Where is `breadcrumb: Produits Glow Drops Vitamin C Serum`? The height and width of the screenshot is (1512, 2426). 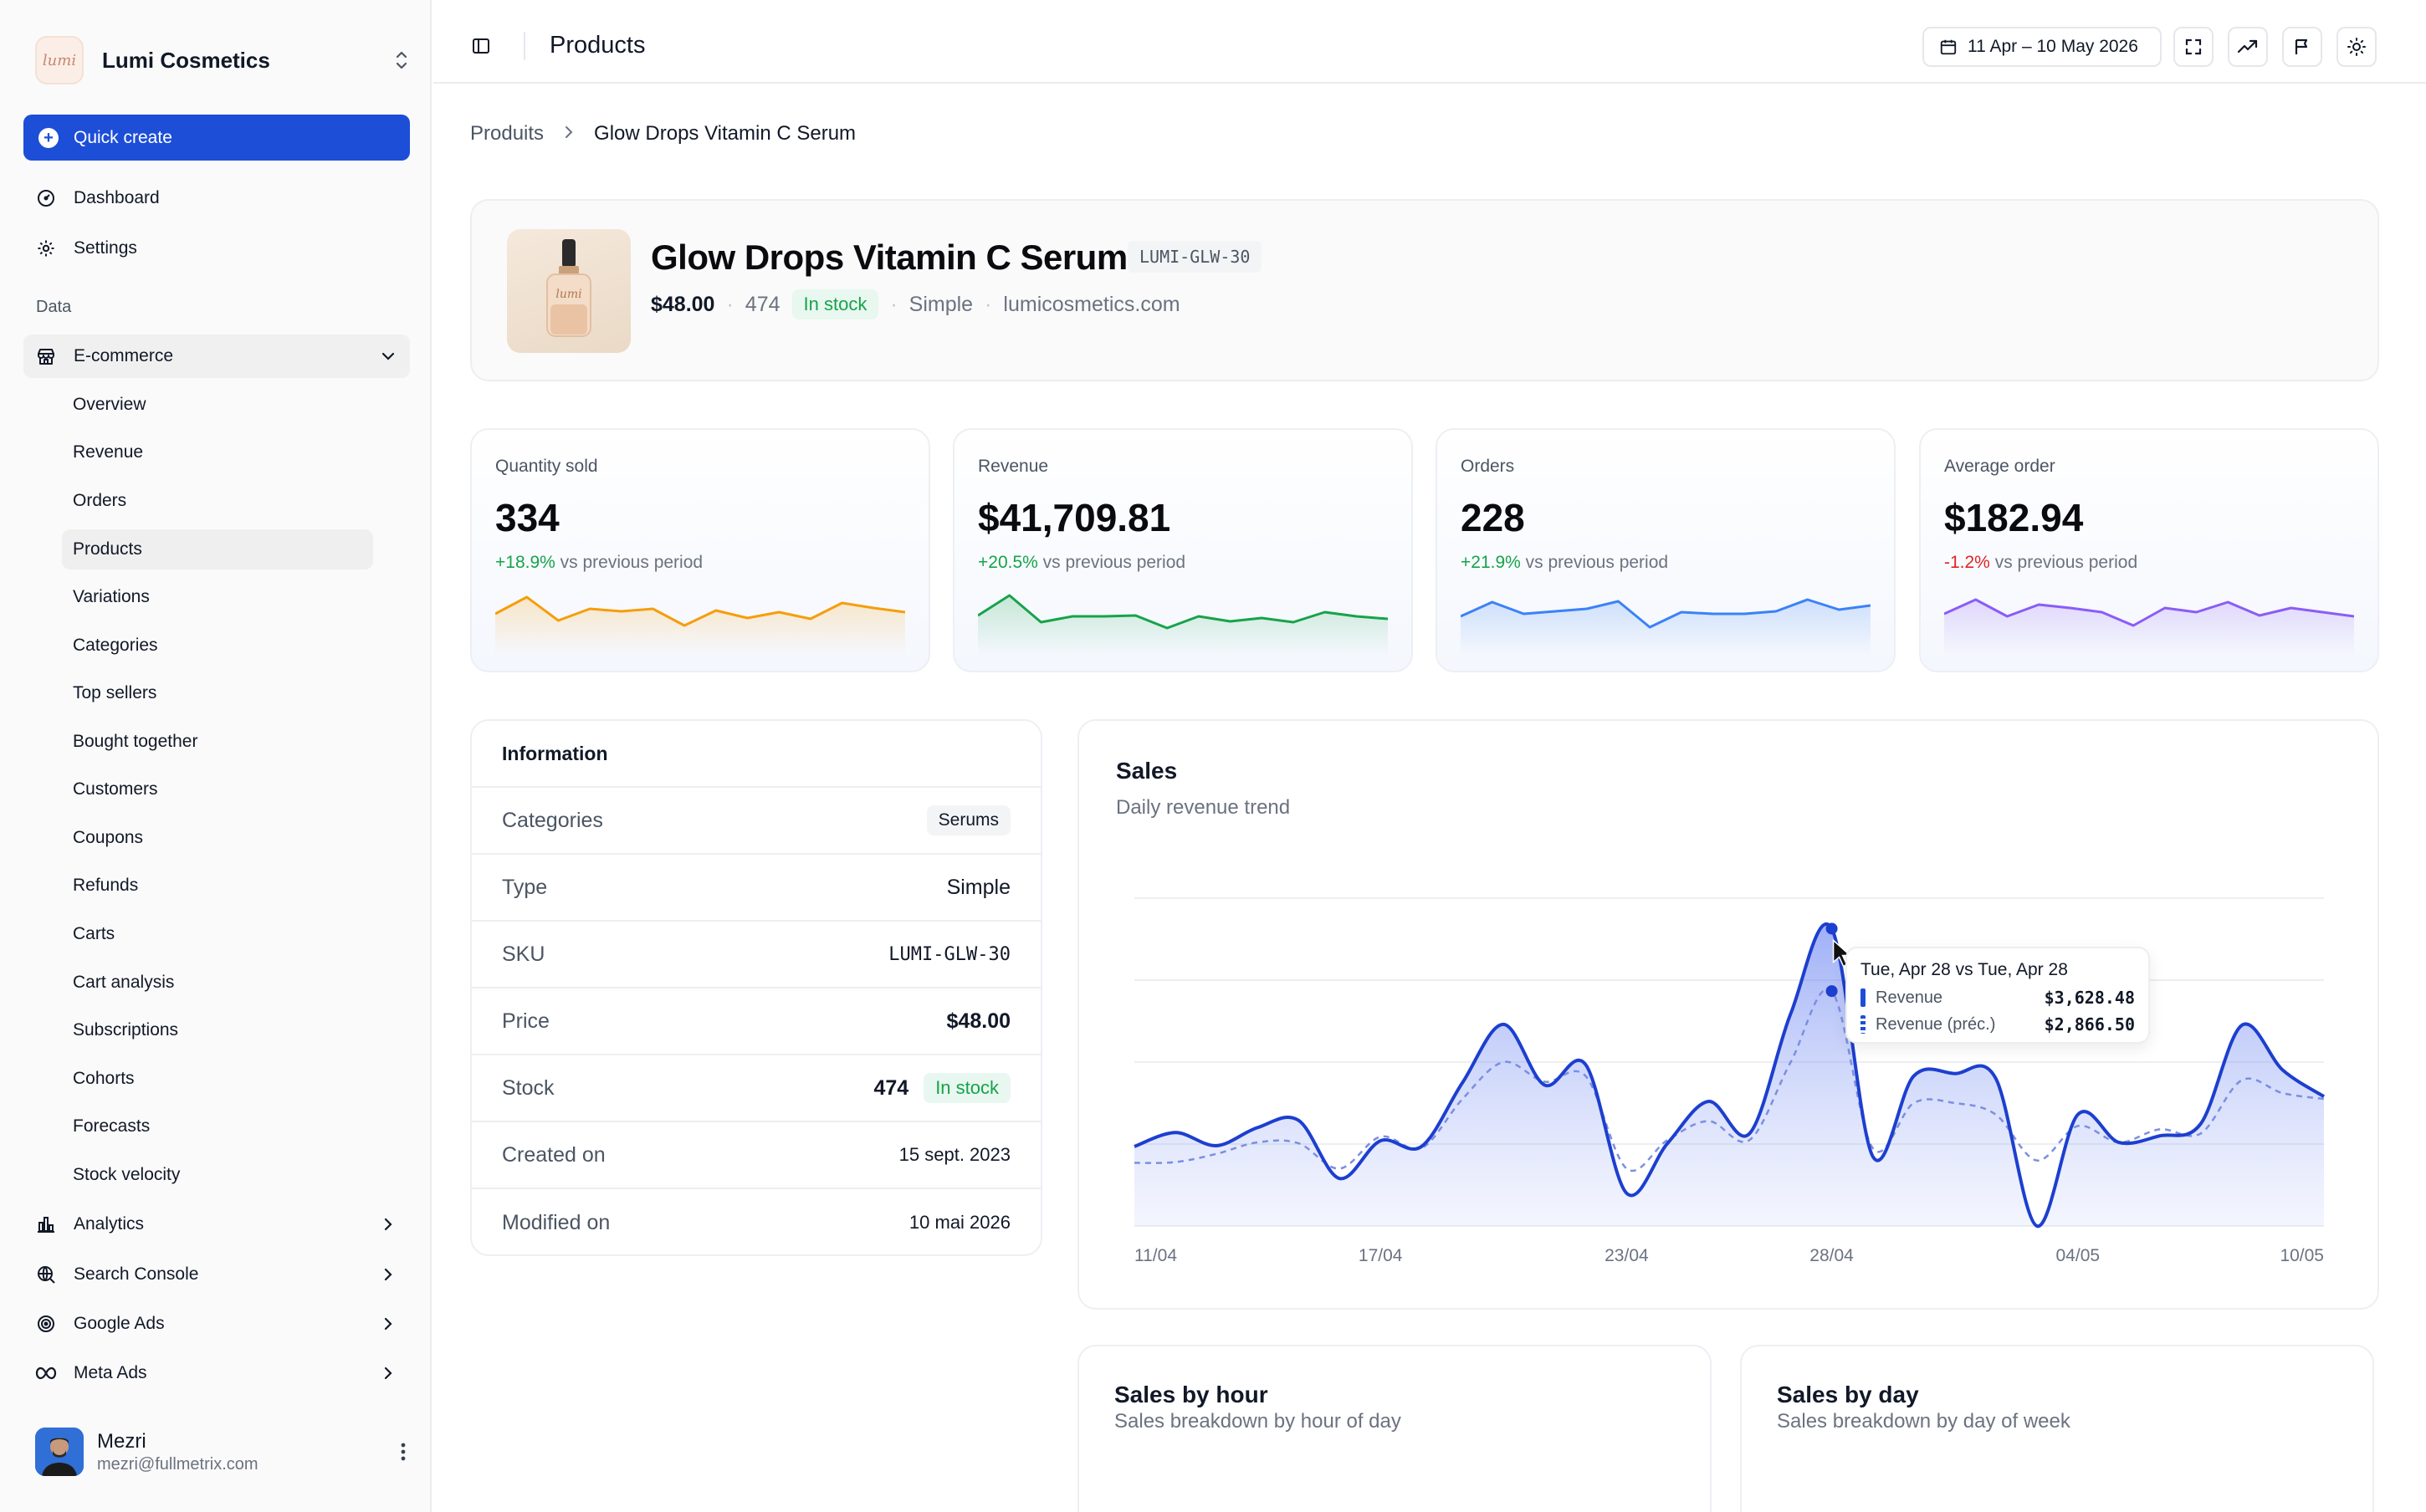
breadcrumb: Produits Glow Drops Vitamin C Serum is located at coordinates (663, 134).